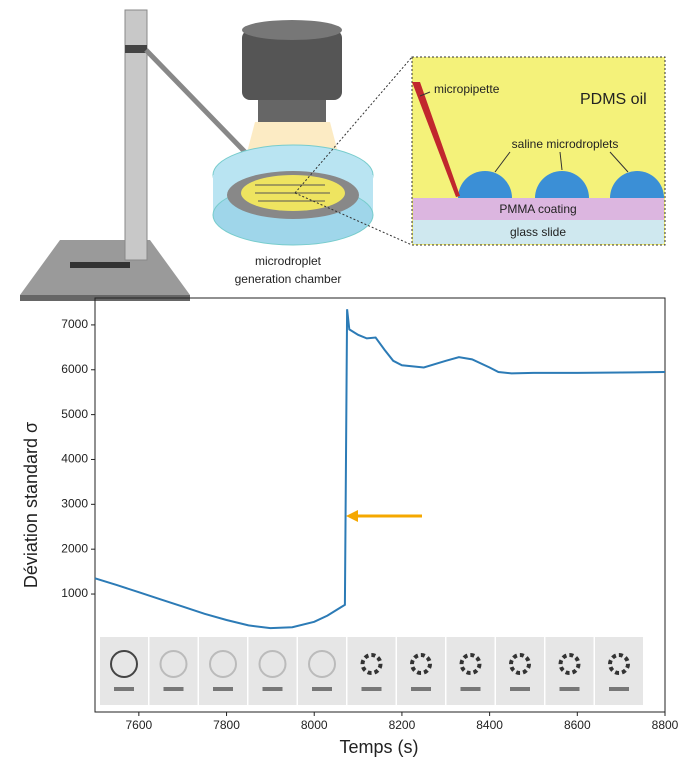  What do you see at coordinates (402, 725) in the screenshot?
I see `x-tick-label: 8200` at bounding box center [402, 725].